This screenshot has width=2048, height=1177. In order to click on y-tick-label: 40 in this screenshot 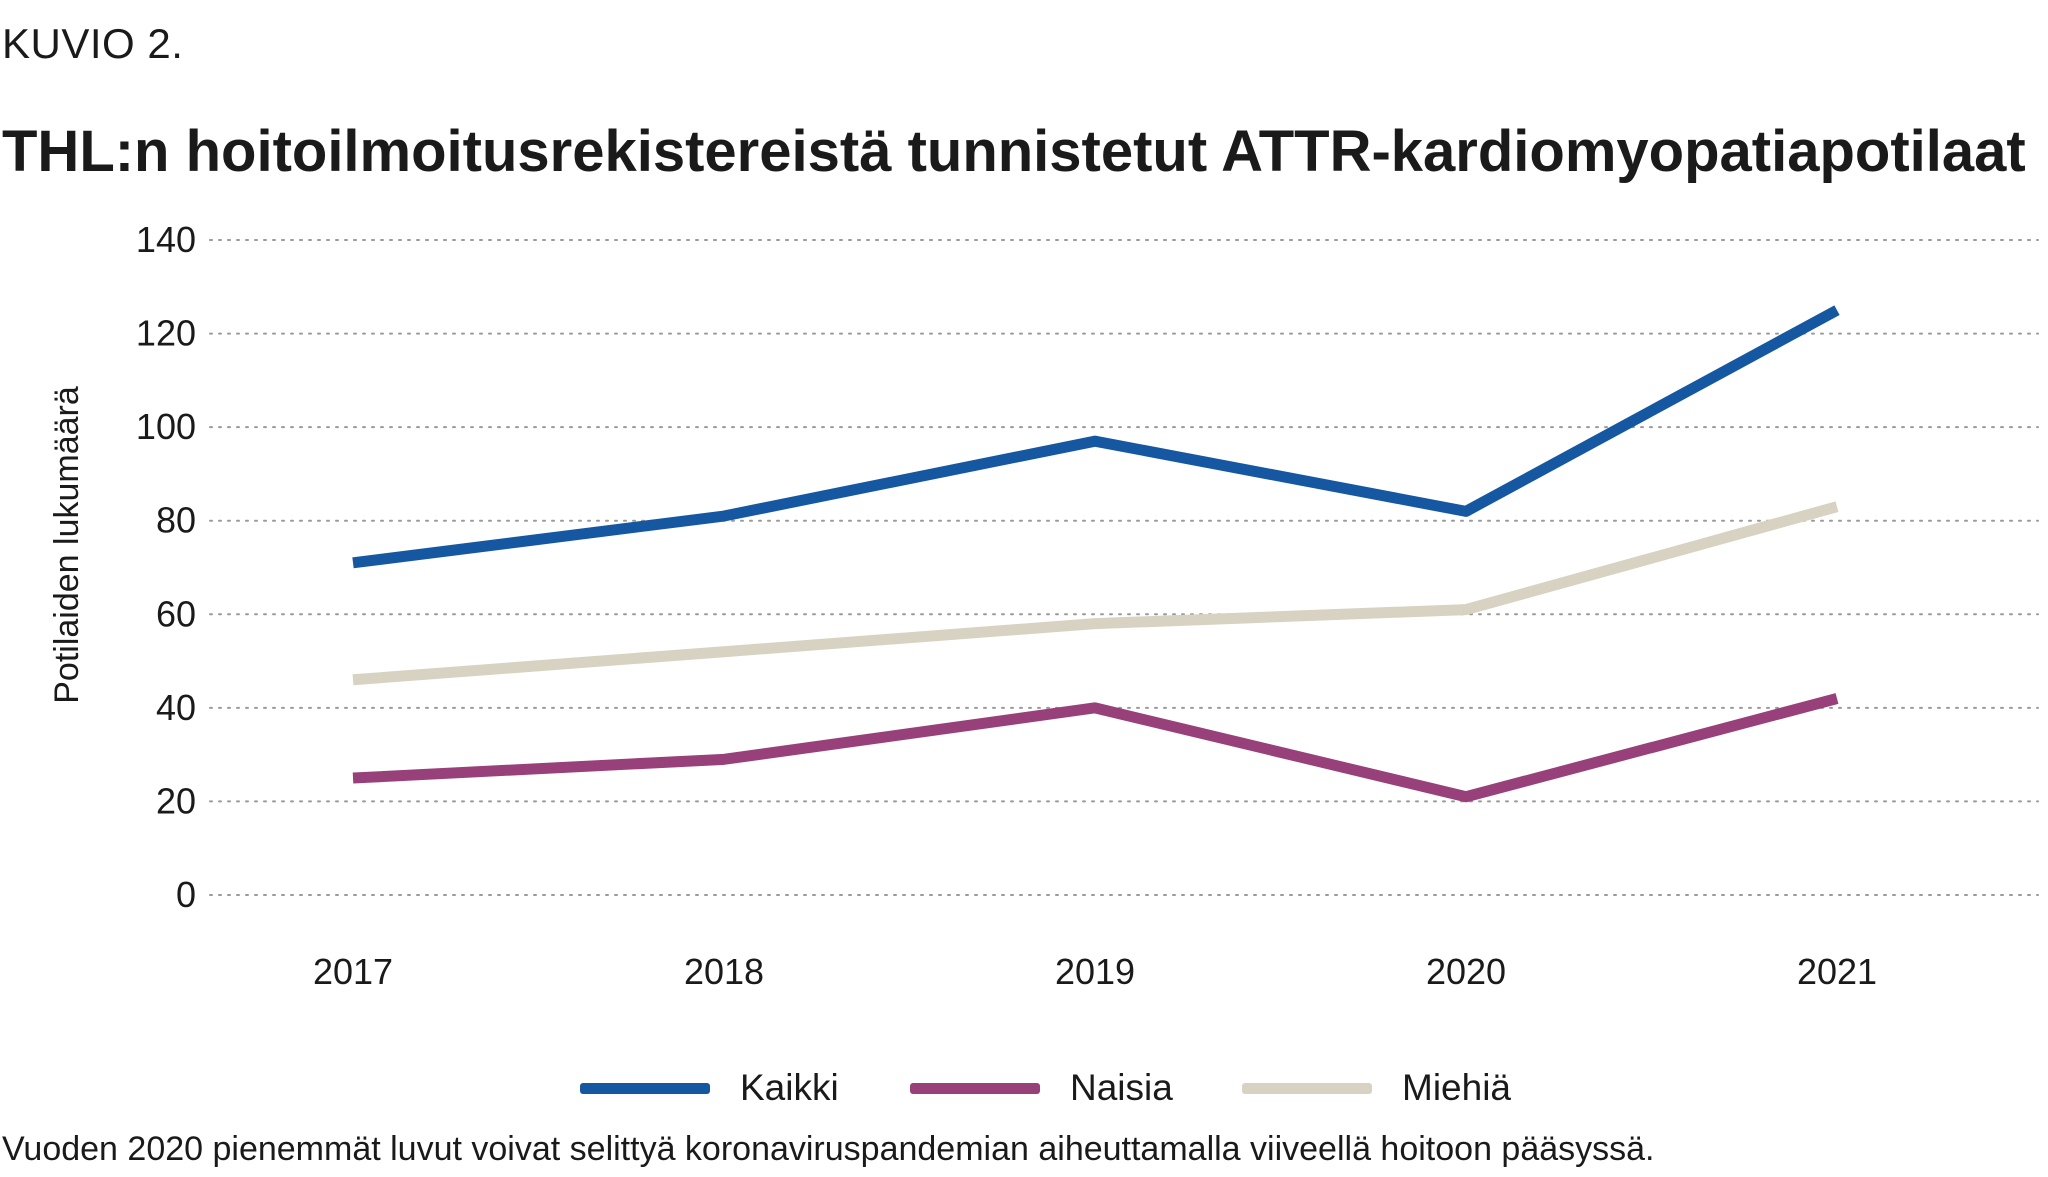, I will do `click(176, 707)`.